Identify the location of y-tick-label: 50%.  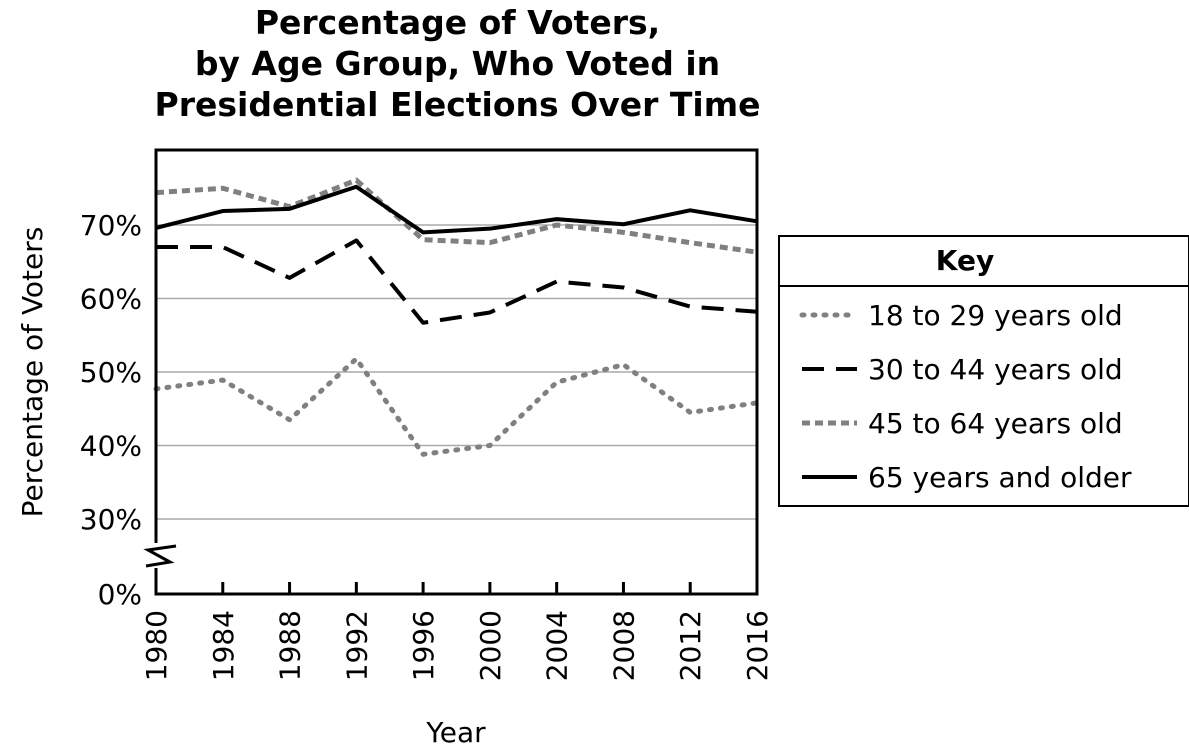
(111, 372).